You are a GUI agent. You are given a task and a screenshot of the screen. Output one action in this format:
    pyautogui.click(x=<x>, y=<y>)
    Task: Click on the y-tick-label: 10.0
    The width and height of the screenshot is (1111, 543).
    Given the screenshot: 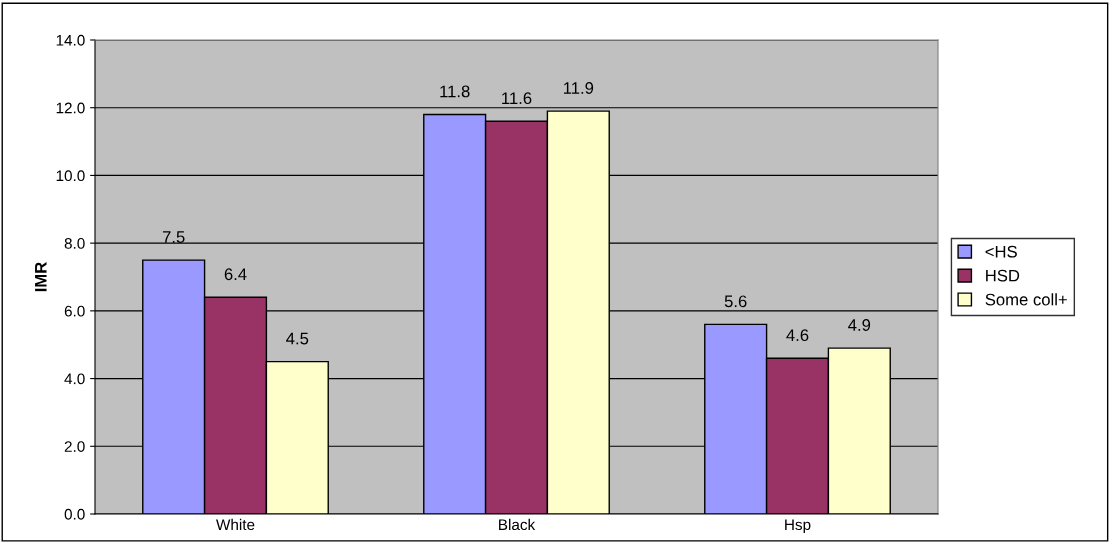 What is the action you would take?
    pyautogui.click(x=70, y=176)
    